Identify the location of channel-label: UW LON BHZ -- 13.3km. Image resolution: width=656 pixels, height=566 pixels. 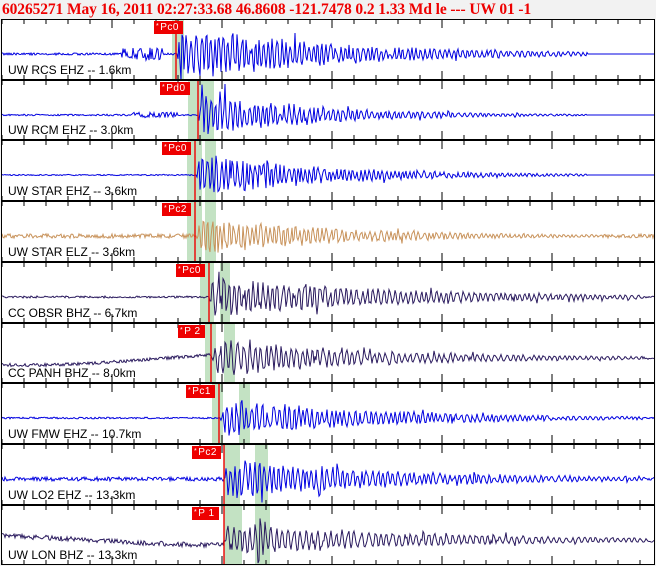
(73, 555).